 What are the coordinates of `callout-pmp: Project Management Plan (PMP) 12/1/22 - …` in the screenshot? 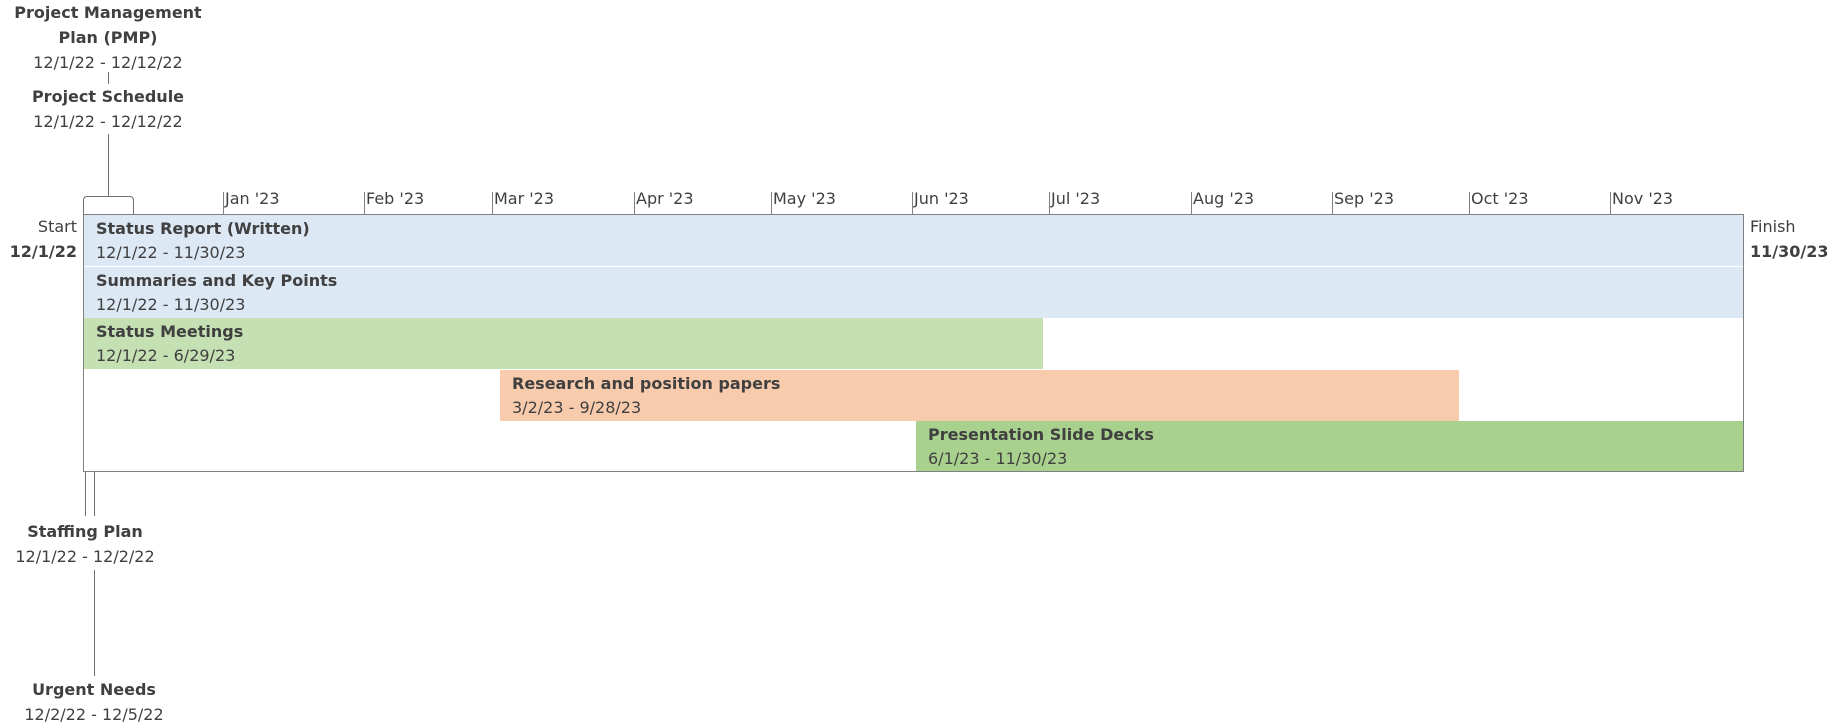 It's located at (108, 37).